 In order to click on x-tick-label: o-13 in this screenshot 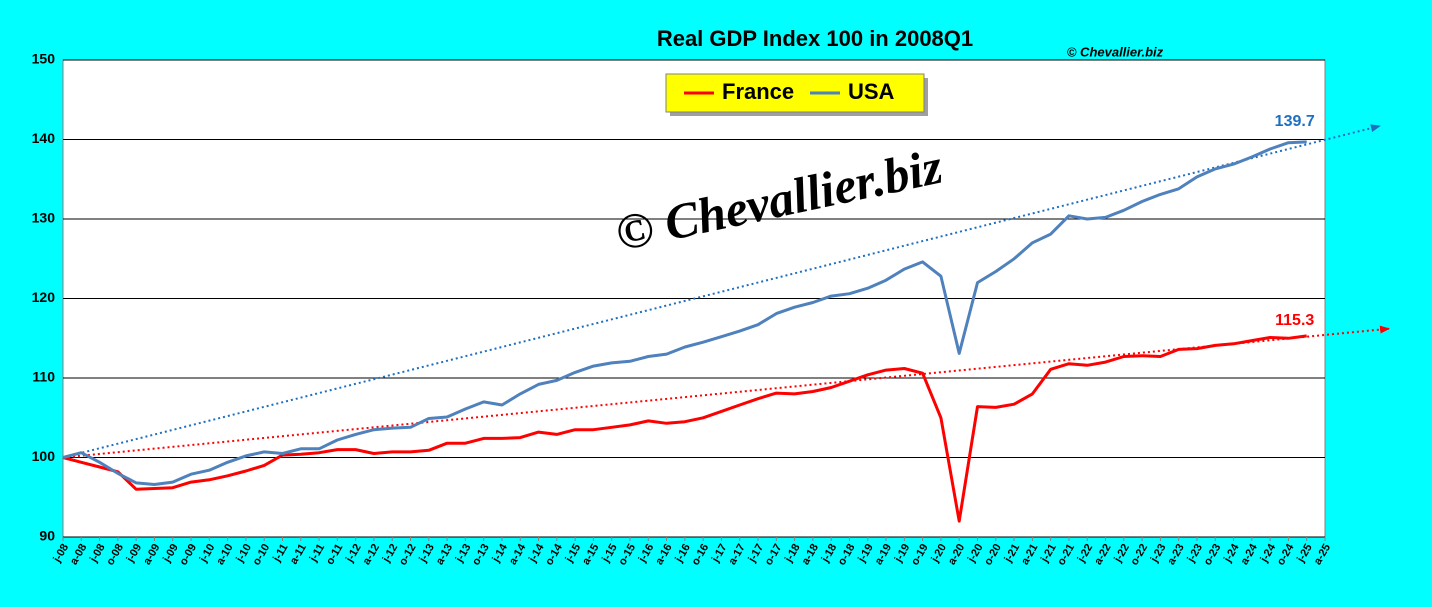, I will do `click(481, 555)`.